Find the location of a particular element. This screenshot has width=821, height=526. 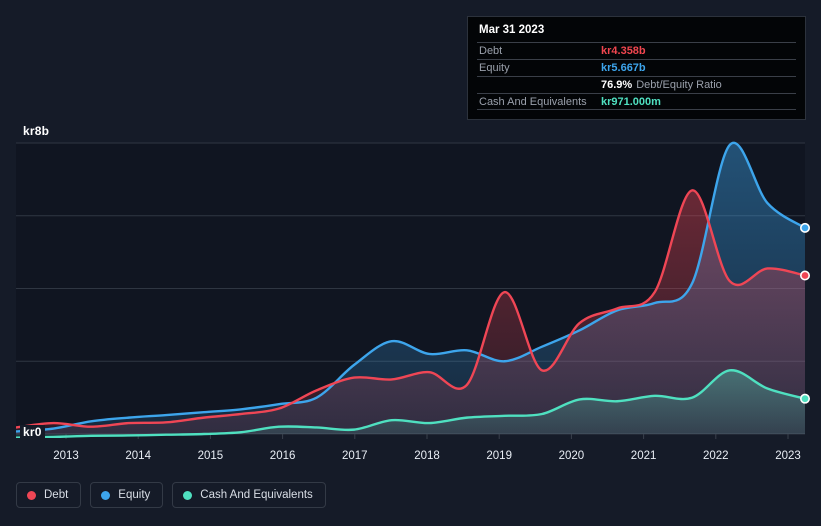

tooltip-value-equity: kr5.667b is located at coordinates (623, 68).